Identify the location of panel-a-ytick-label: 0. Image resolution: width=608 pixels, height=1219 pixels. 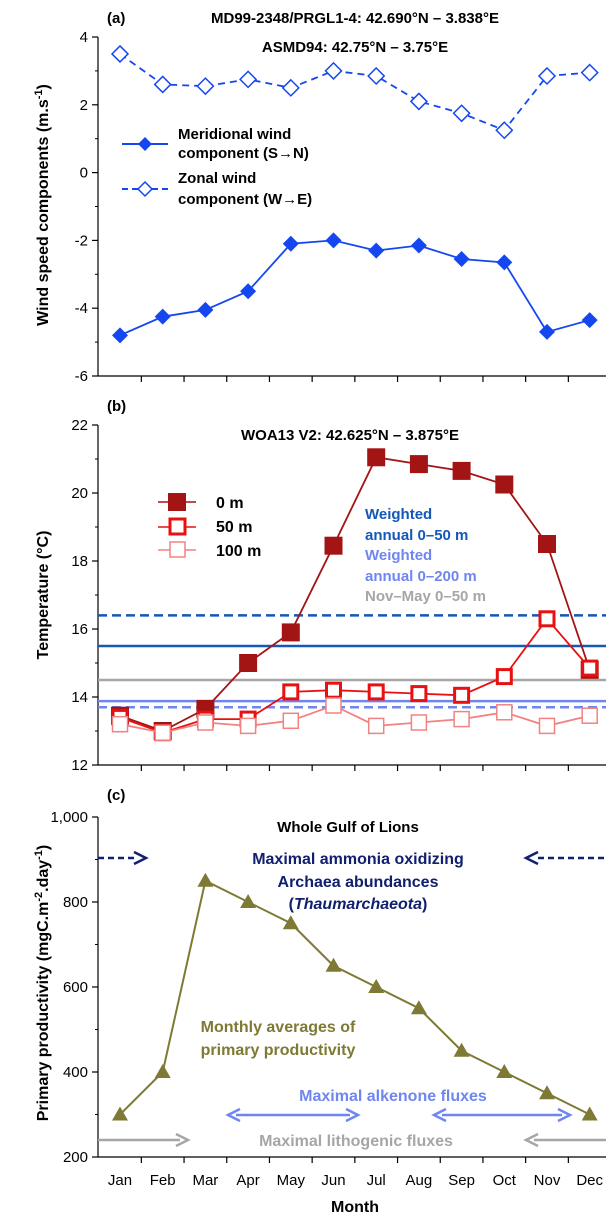
(84, 173).